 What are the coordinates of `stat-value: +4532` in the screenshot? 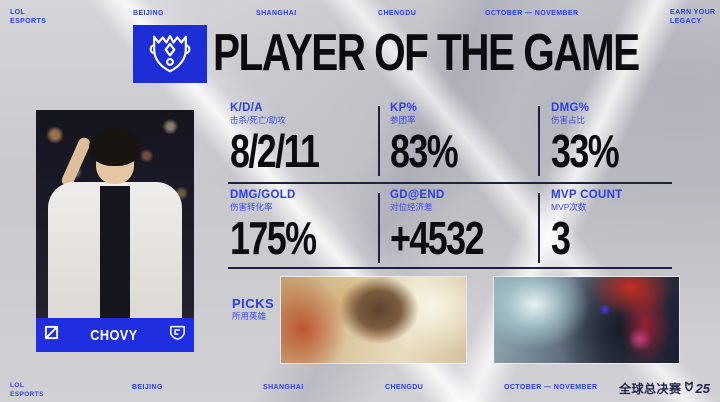 It's located at (437, 238).